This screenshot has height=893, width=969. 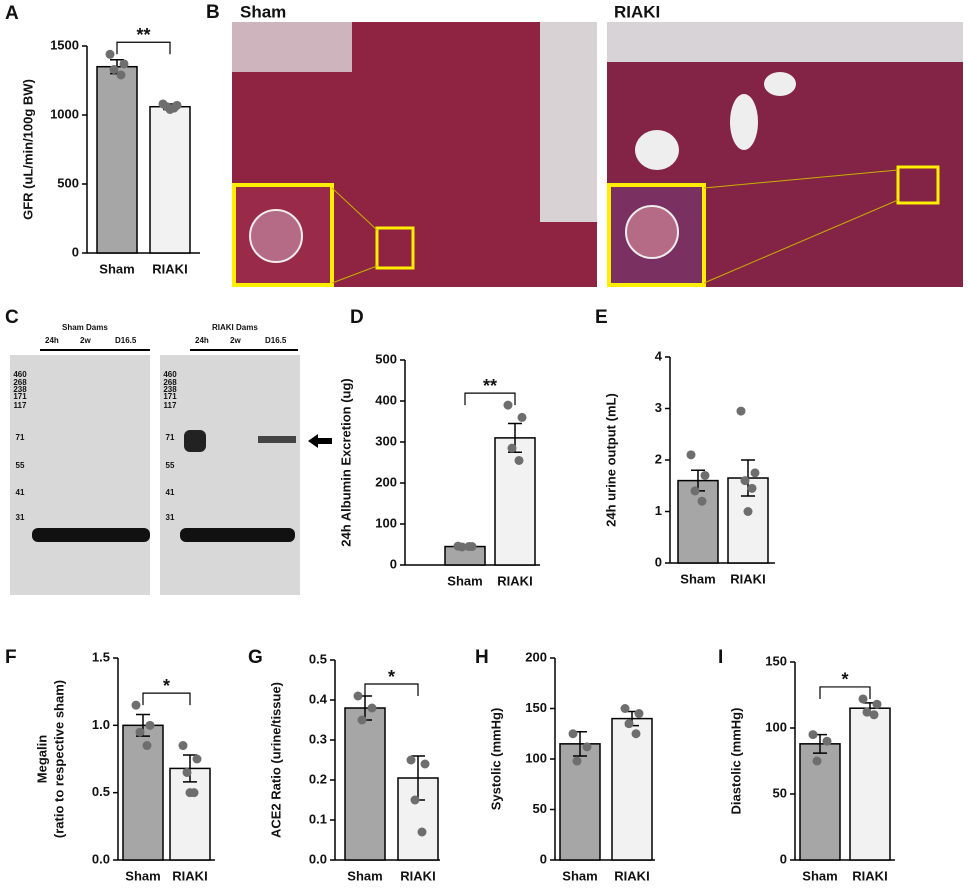 I want to click on panel-letter: E, so click(x=601, y=317).